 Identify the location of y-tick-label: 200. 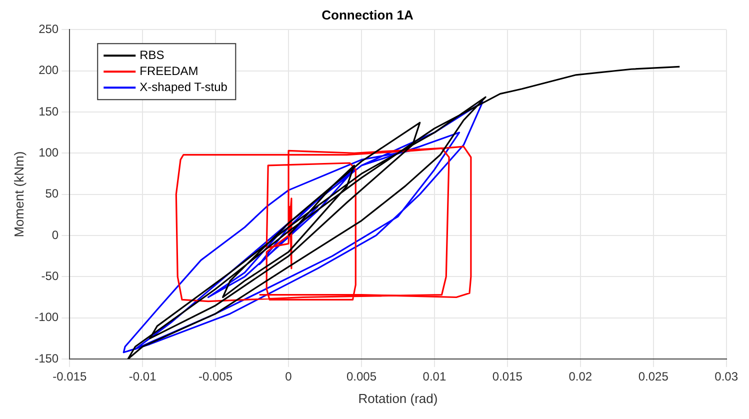
(48, 70).